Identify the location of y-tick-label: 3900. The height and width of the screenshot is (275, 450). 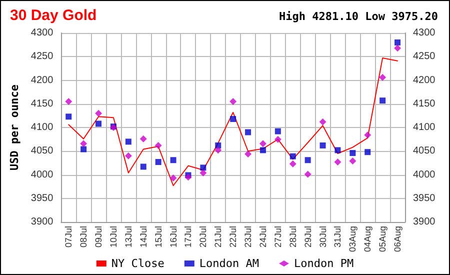
(42, 222).